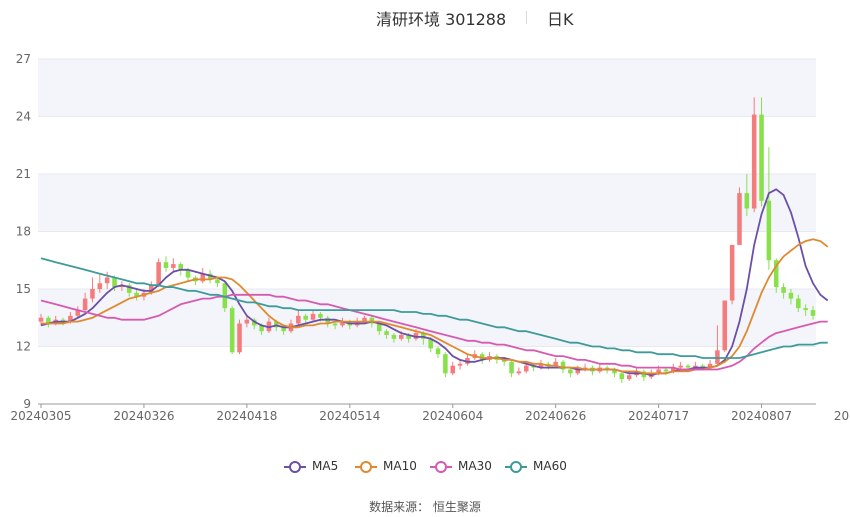 The image size is (850, 517). I want to click on x-tick-label: 20240717, so click(658, 416).